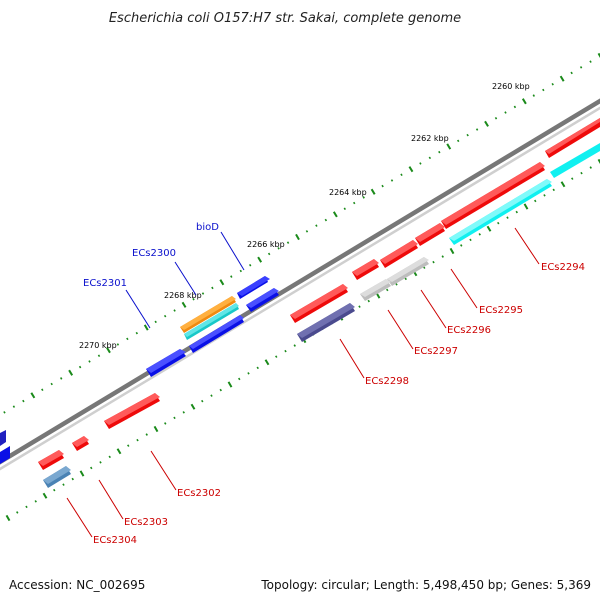 The width and height of the screenshot is (600, 600). What do you see at coordinates (520, 181) in the screenshot?
I see `gene-ECs2294` at bounding box center [520, 181].